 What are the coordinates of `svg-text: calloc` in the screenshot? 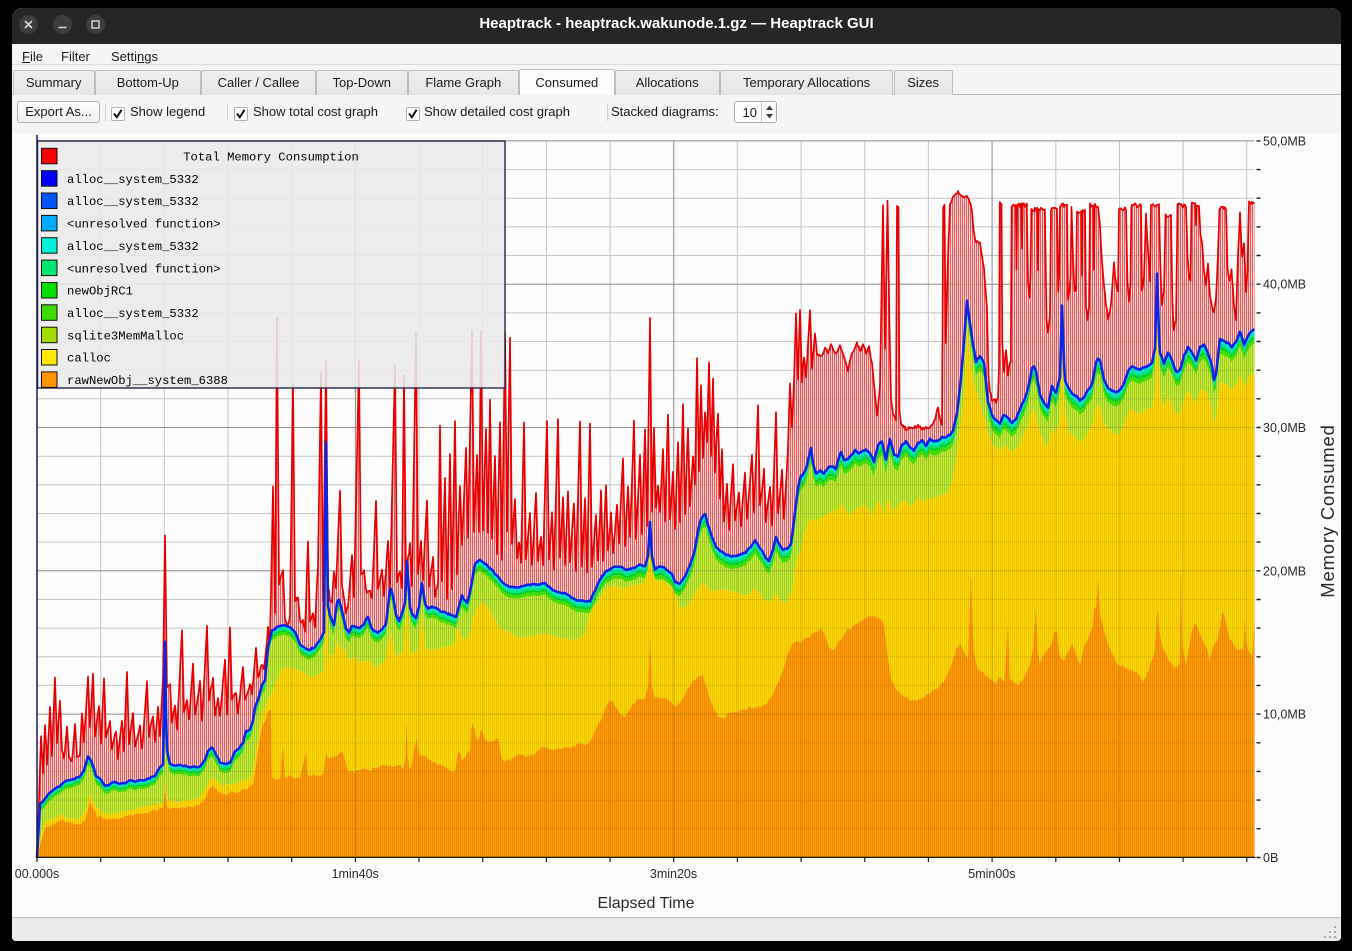 It's located at (89, 359).